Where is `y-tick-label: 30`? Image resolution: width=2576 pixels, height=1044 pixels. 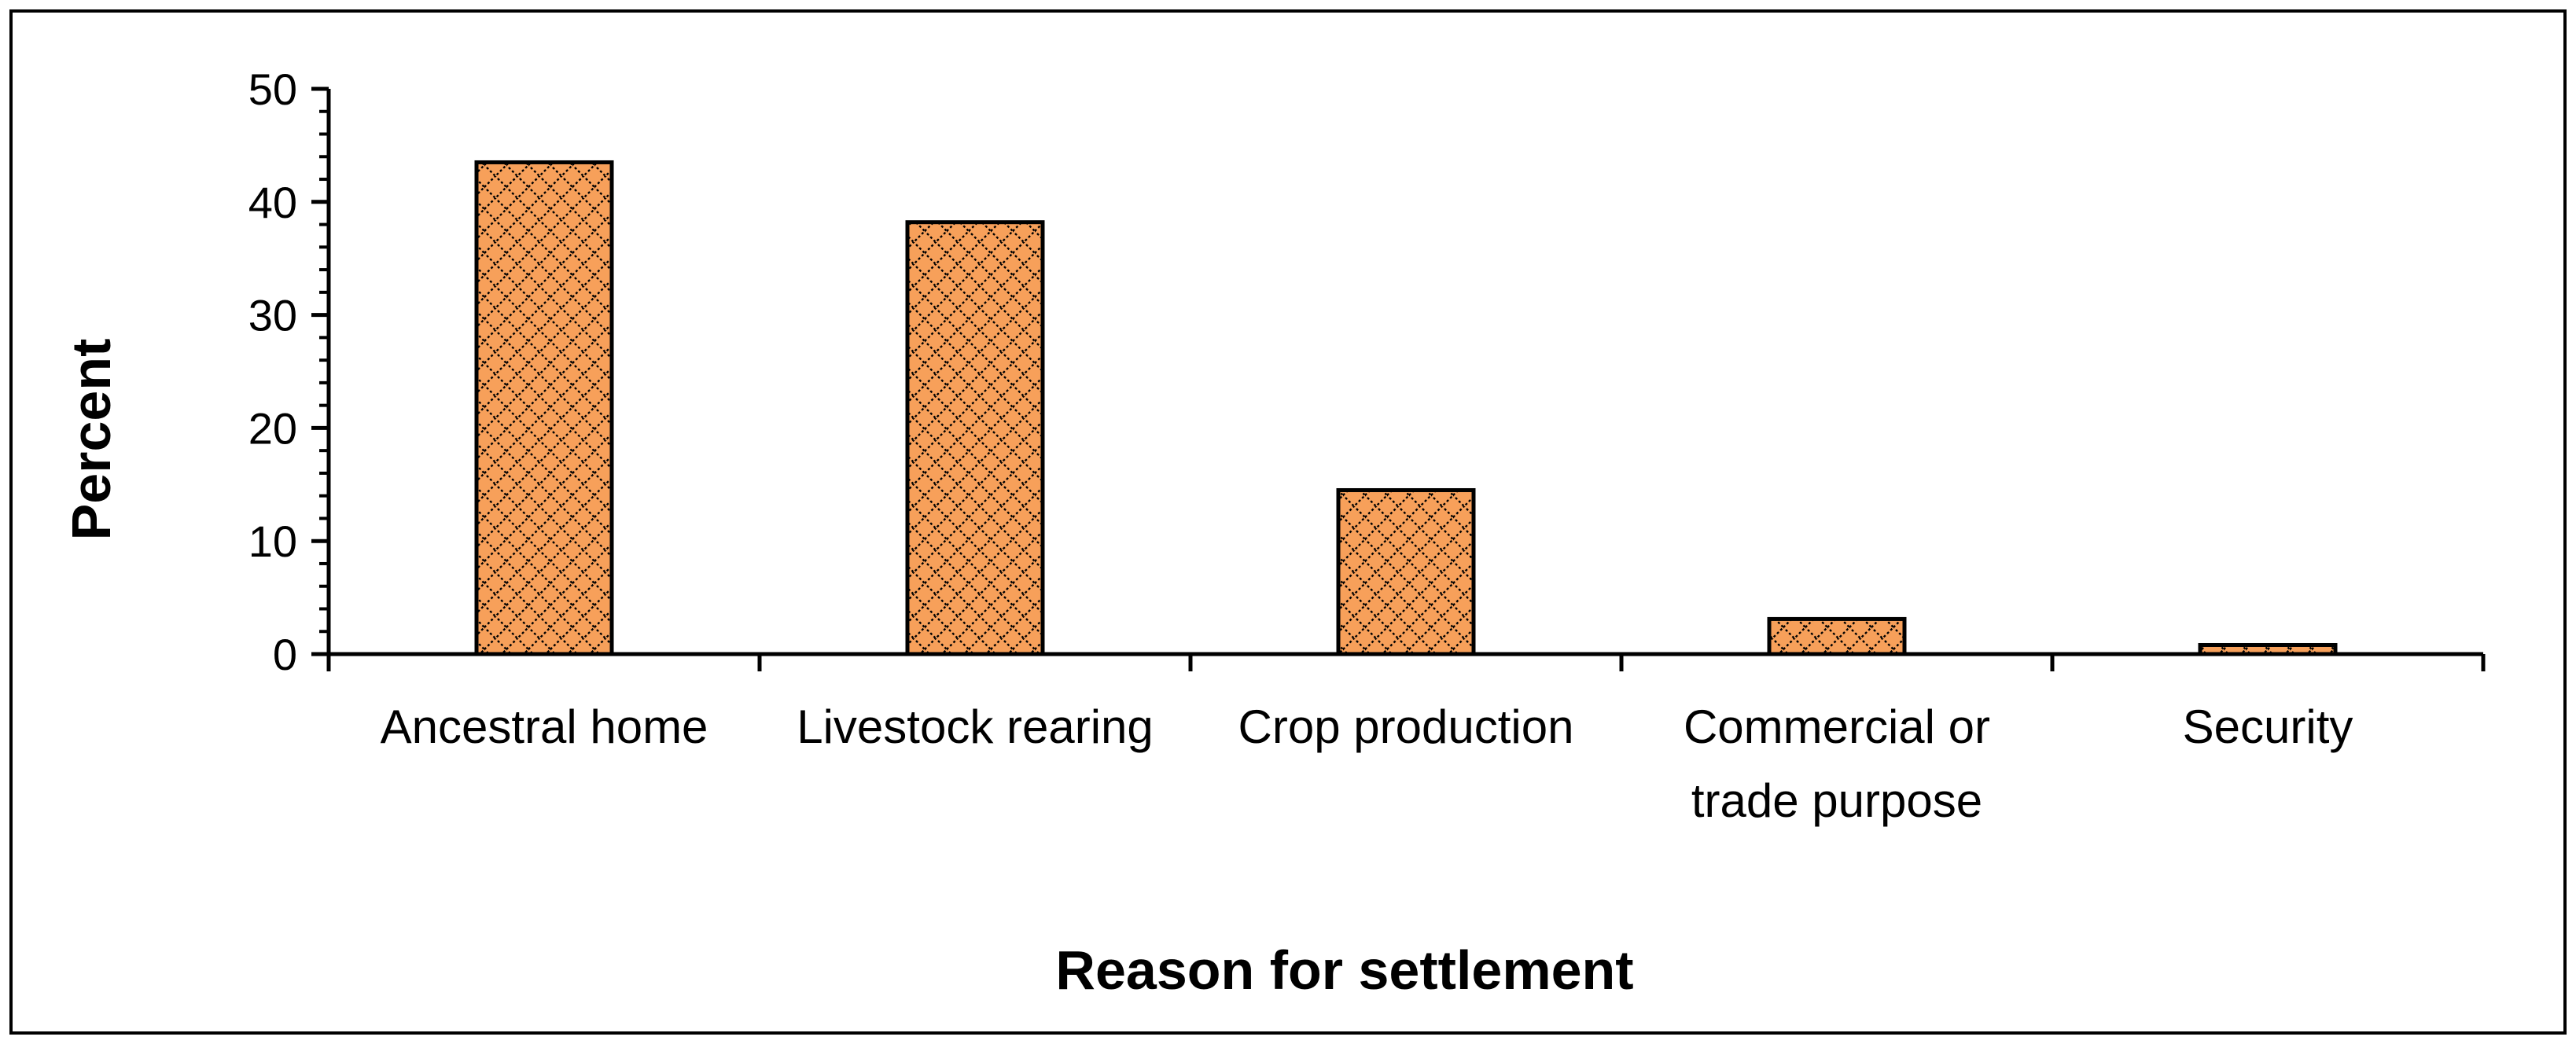 y-tick-label: 30 is located at coordinates (273, 315).